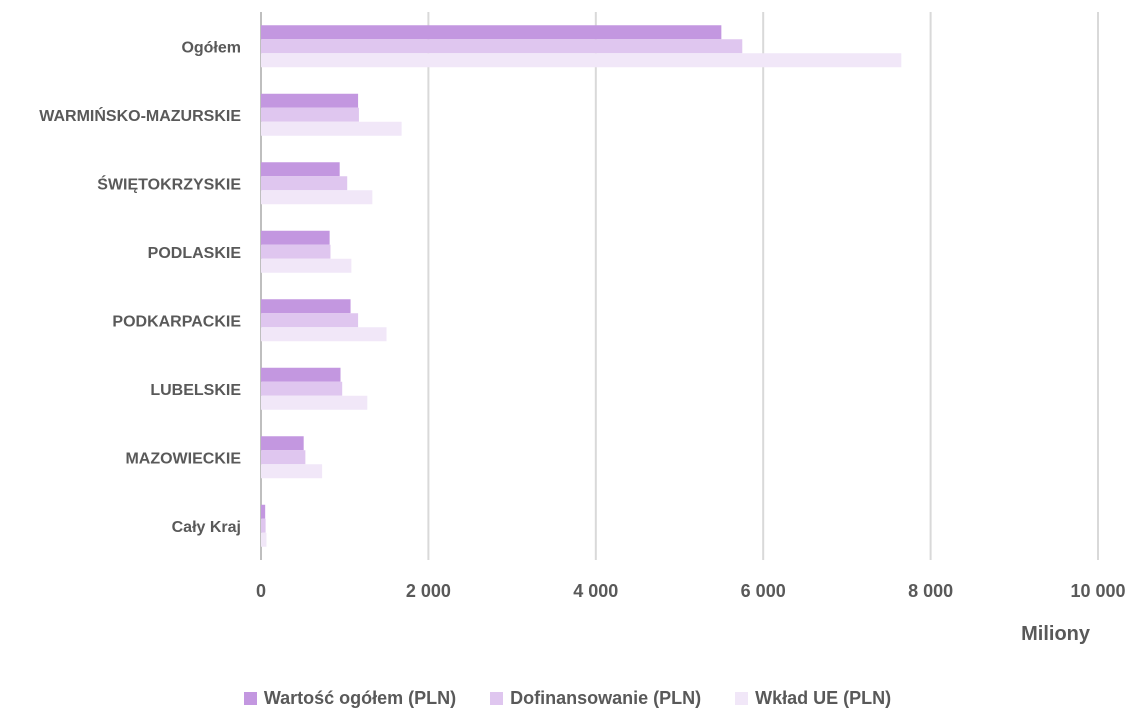 This screenshot has width=1135, height=713. Describe the element at coordinates (606, 698) in the screenshot. I see `legend-label: Dofinansowanie (PLN)` at that location.